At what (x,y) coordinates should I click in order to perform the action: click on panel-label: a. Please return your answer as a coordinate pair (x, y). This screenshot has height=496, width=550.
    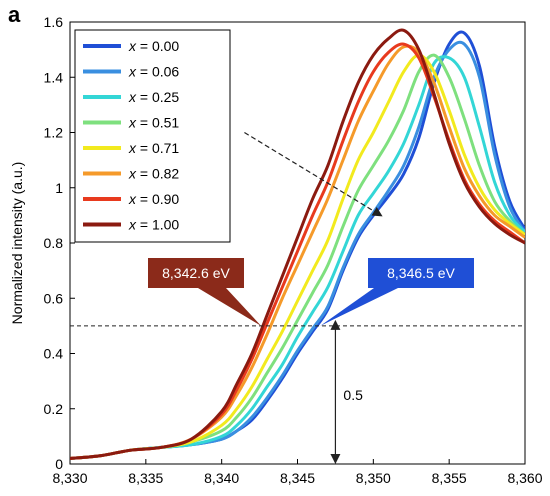
    Looking at the image, I should click on (14, 14).